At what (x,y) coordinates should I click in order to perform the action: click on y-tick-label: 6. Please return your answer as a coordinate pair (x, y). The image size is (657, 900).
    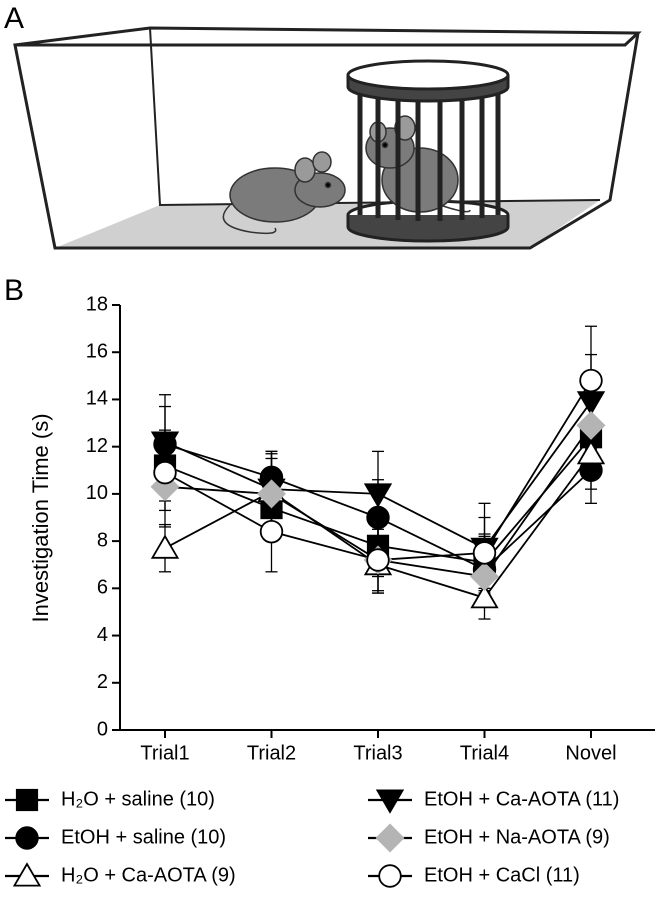
    Looking at the image, I should click on (102, 588).